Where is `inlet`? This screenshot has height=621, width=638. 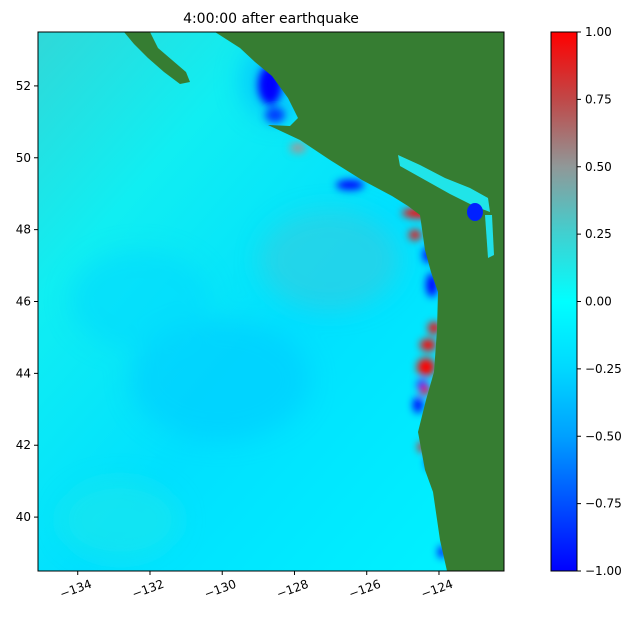 inlet is located at coordinates (489, 236).